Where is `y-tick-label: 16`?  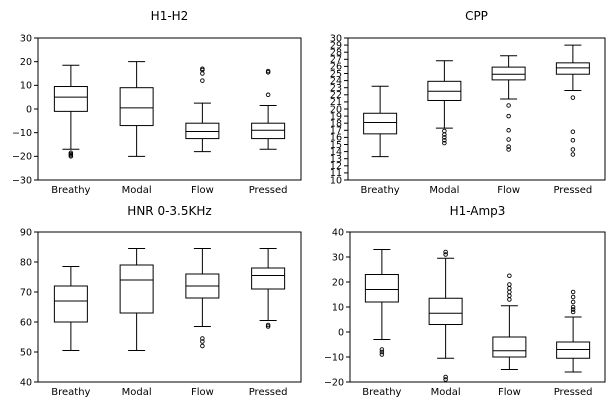
y-tick-label: 16 is located at coordinates (336, 138).